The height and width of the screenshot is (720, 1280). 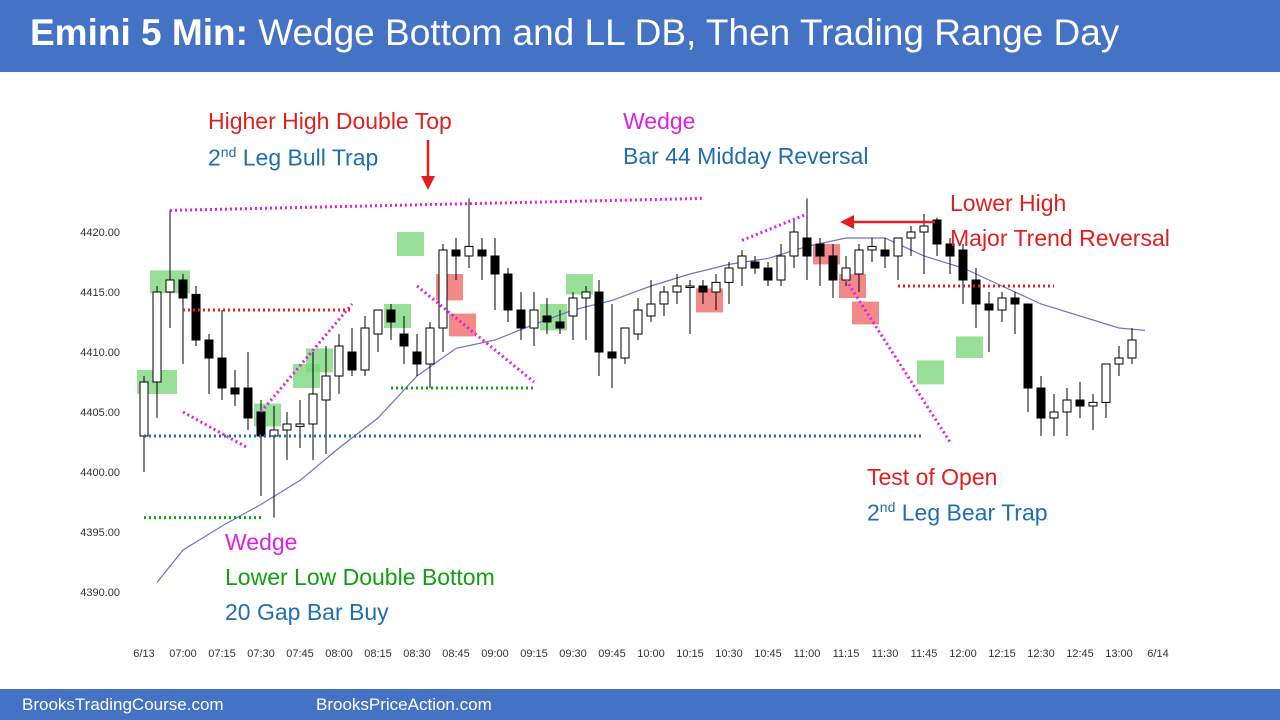 I want to click on x-tick-label: 11:15, so click(x=846, y=654).